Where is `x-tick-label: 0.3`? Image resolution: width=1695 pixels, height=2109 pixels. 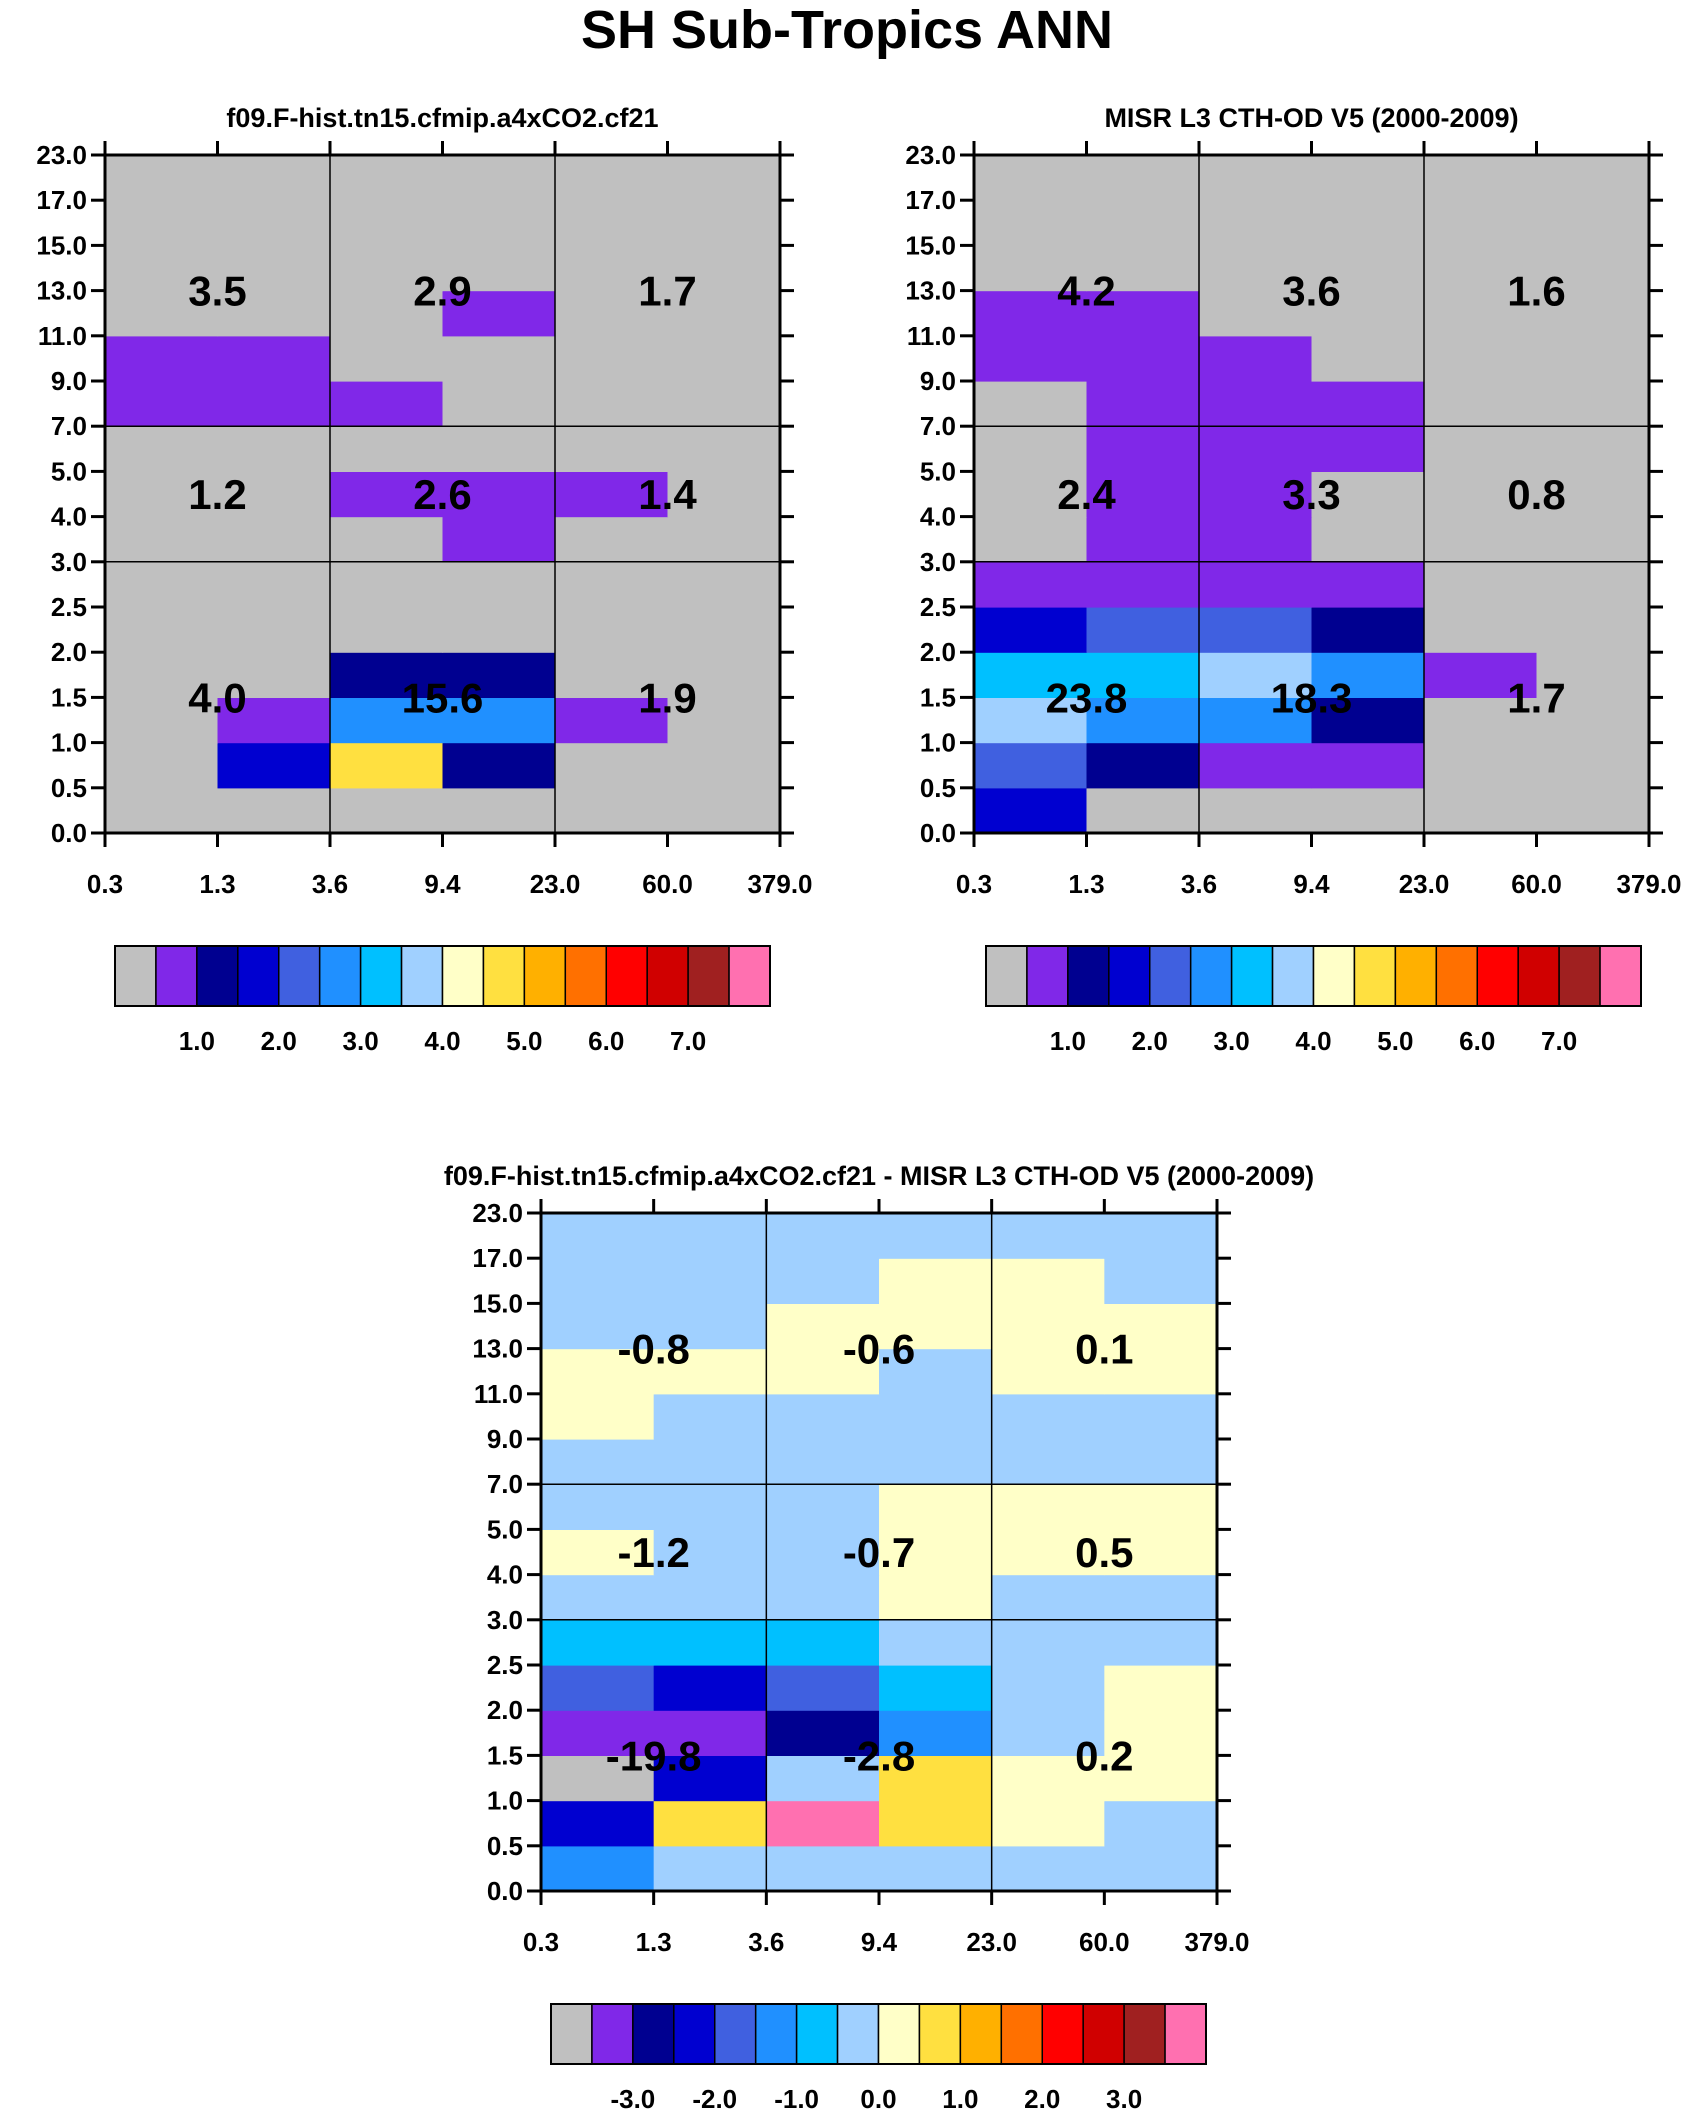
x-tick-label: 0.3 is located at coordinates (541, 1942).